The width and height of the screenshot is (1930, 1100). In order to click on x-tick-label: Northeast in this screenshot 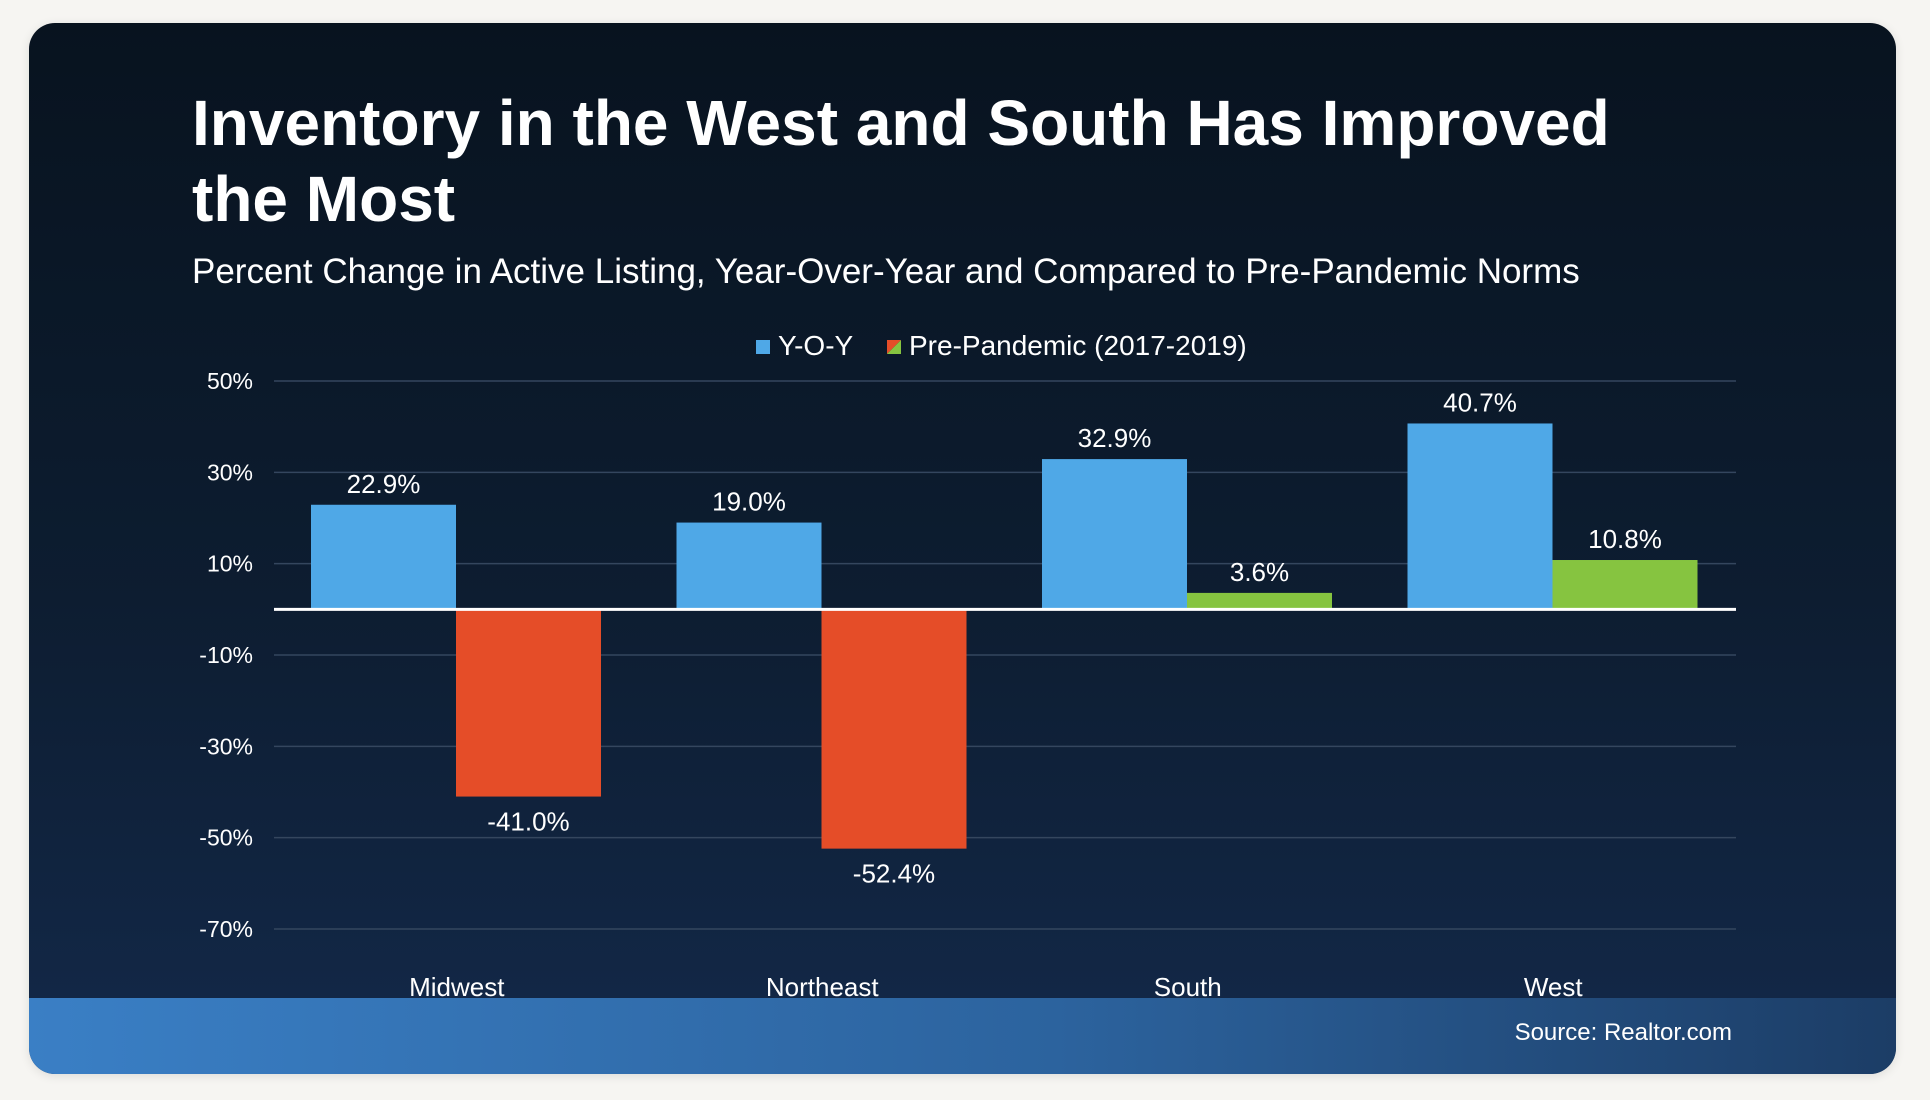, I will do `click(822, 985)`.